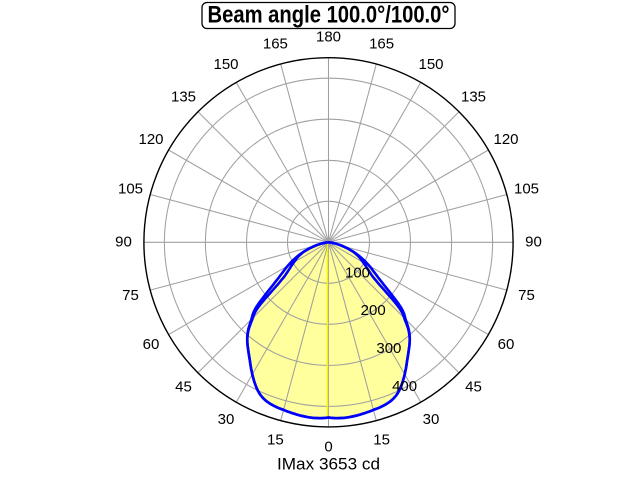  Describe the element at coordinates (404, 386) in the screenshot. I see `svg-text: 400` at that location.